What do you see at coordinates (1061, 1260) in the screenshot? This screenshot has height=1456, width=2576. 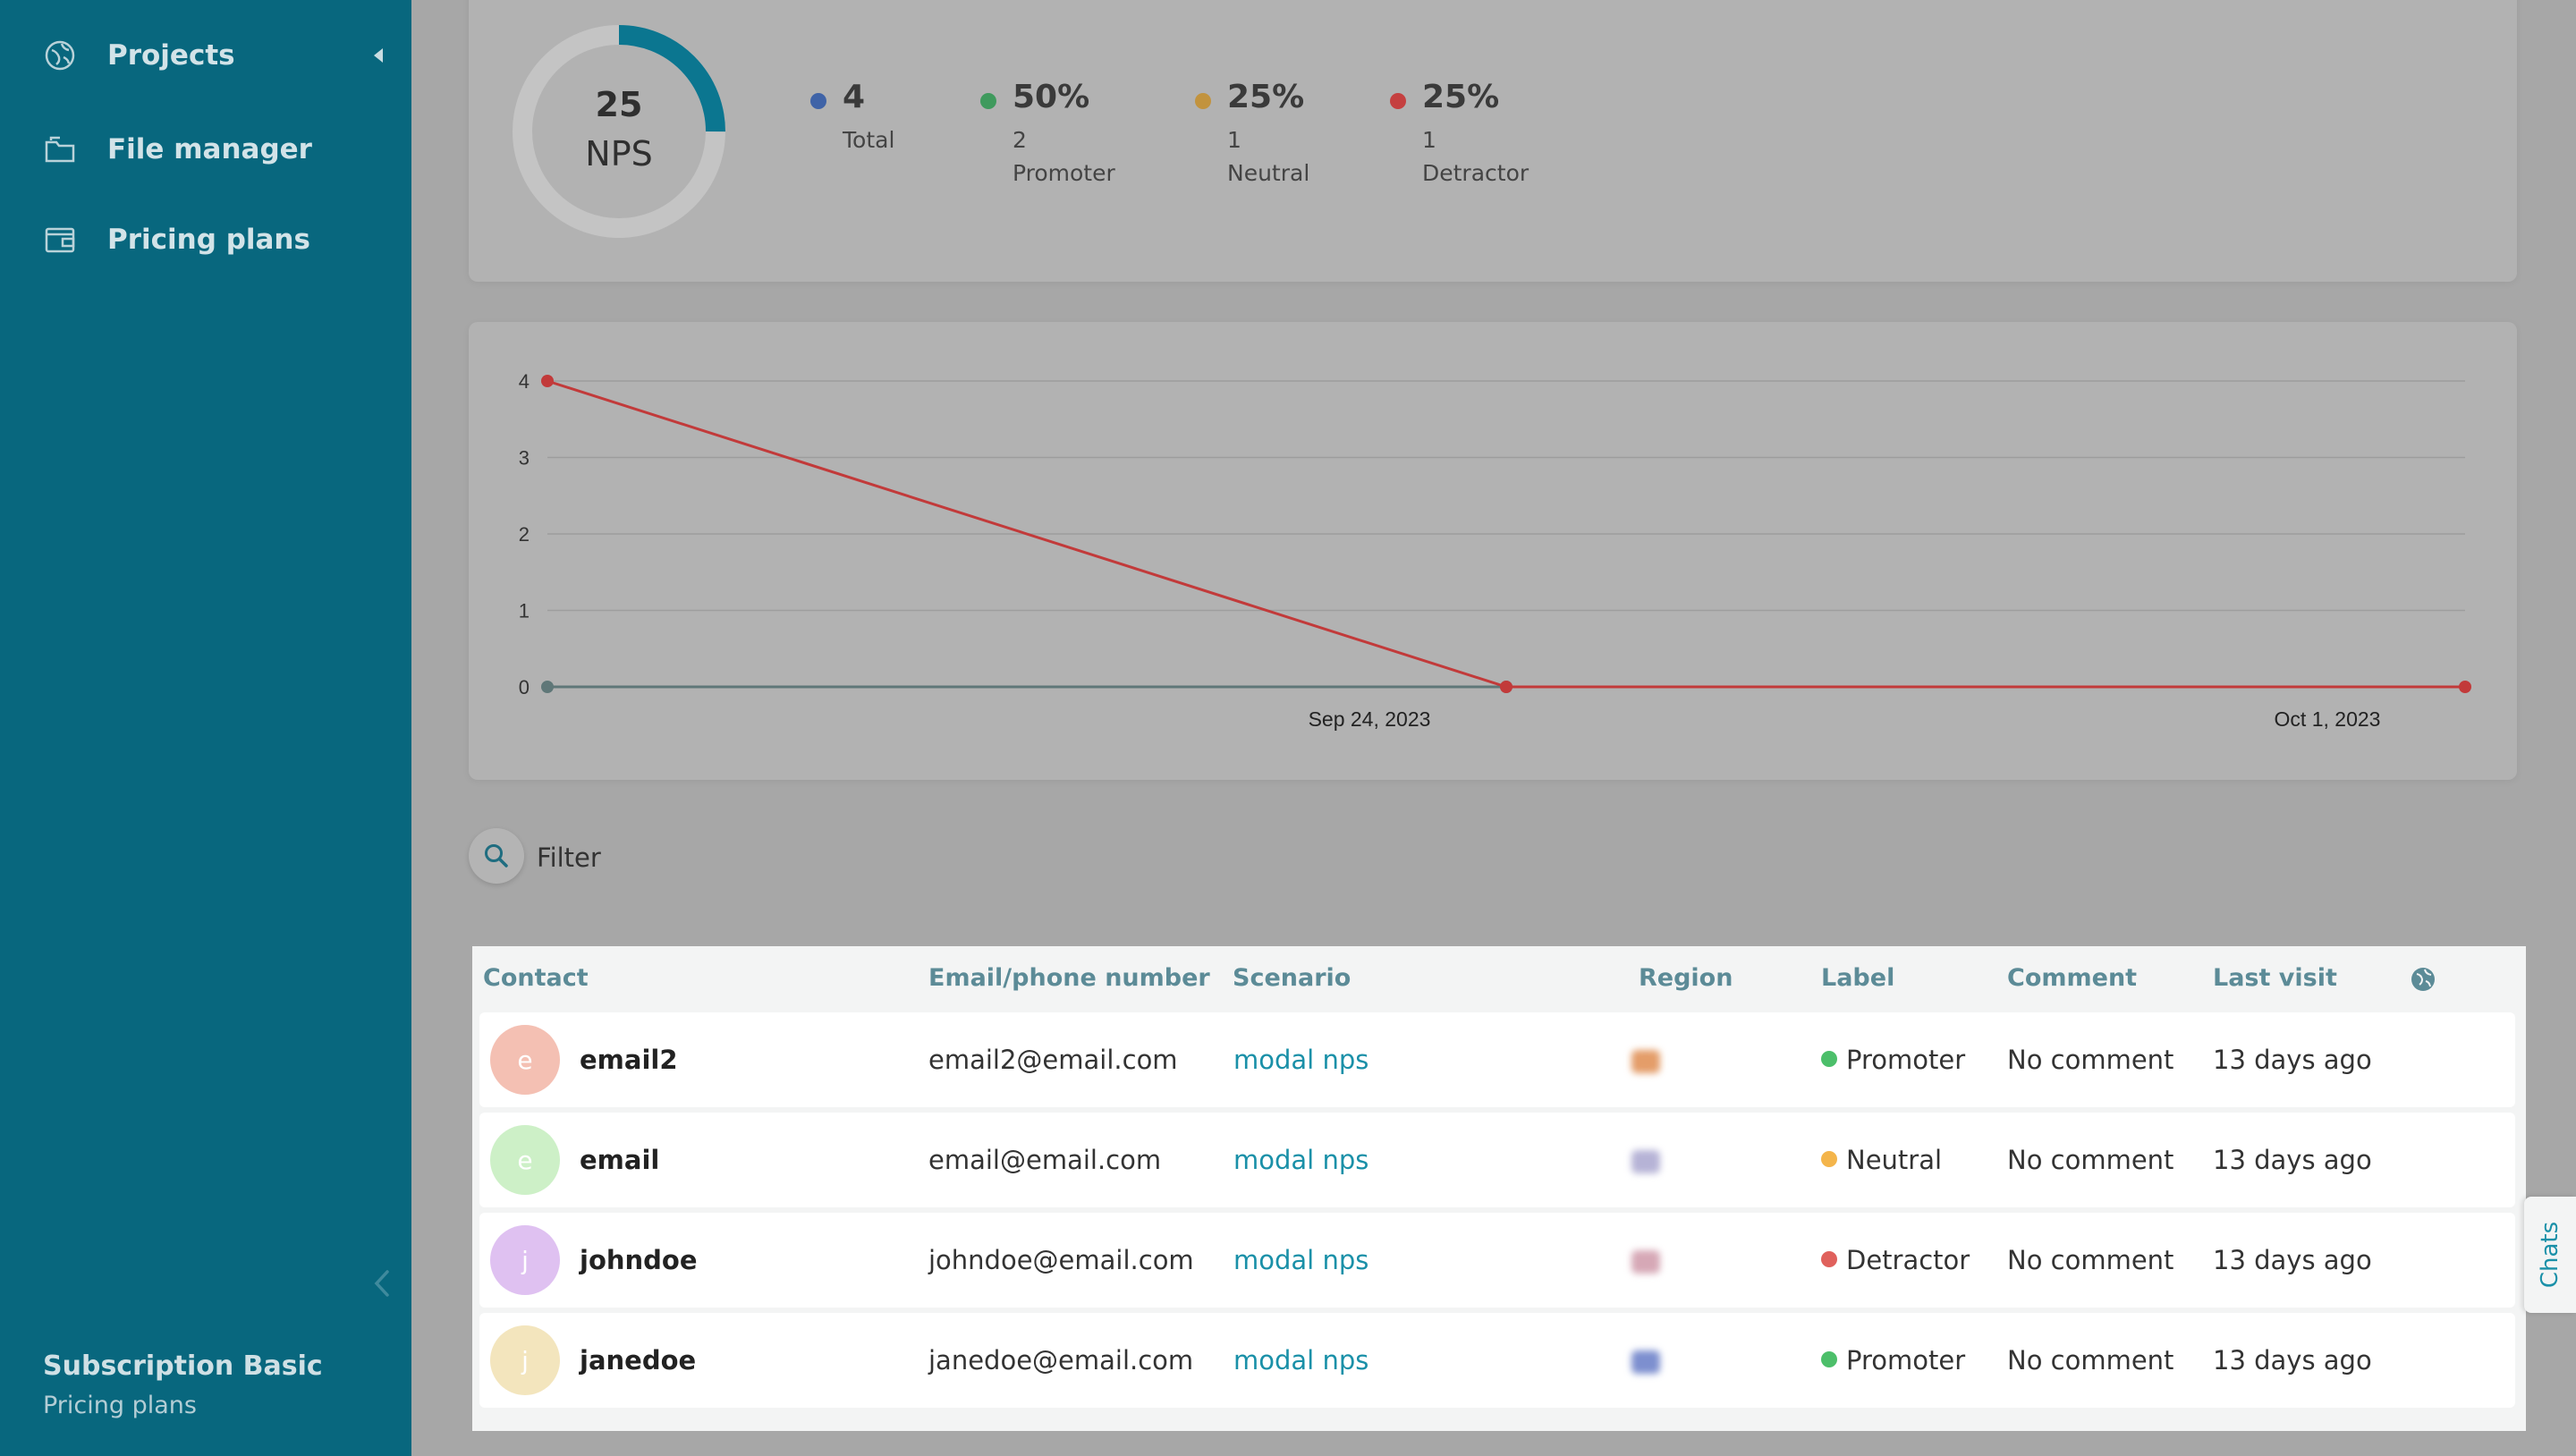 I see `contact-email: johndoe@email.com` at bounding box center [1061, 1260].